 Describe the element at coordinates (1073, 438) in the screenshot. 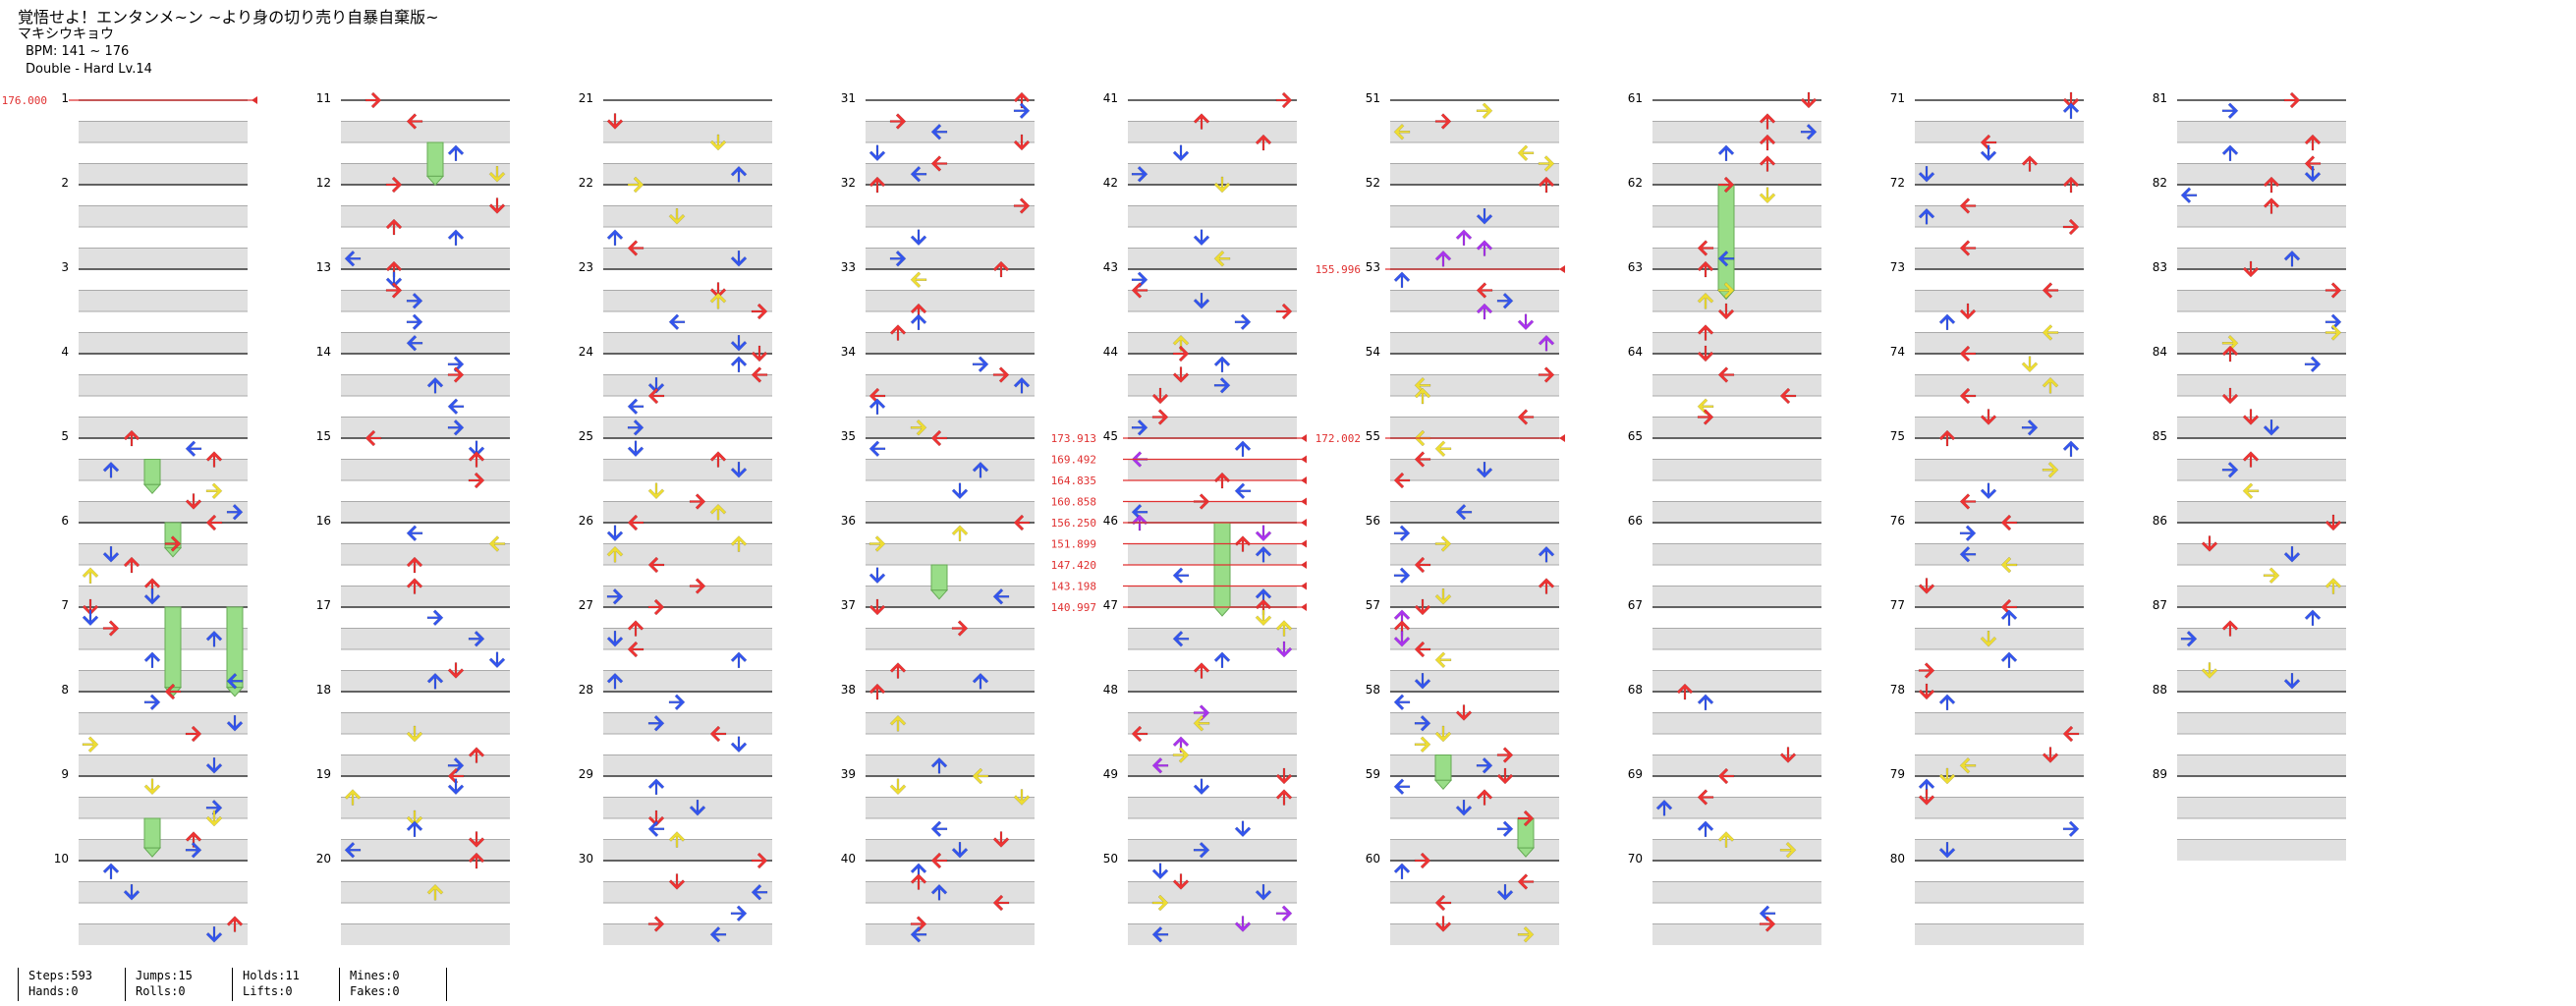

I see `bpm-label: 173.913` at that location.